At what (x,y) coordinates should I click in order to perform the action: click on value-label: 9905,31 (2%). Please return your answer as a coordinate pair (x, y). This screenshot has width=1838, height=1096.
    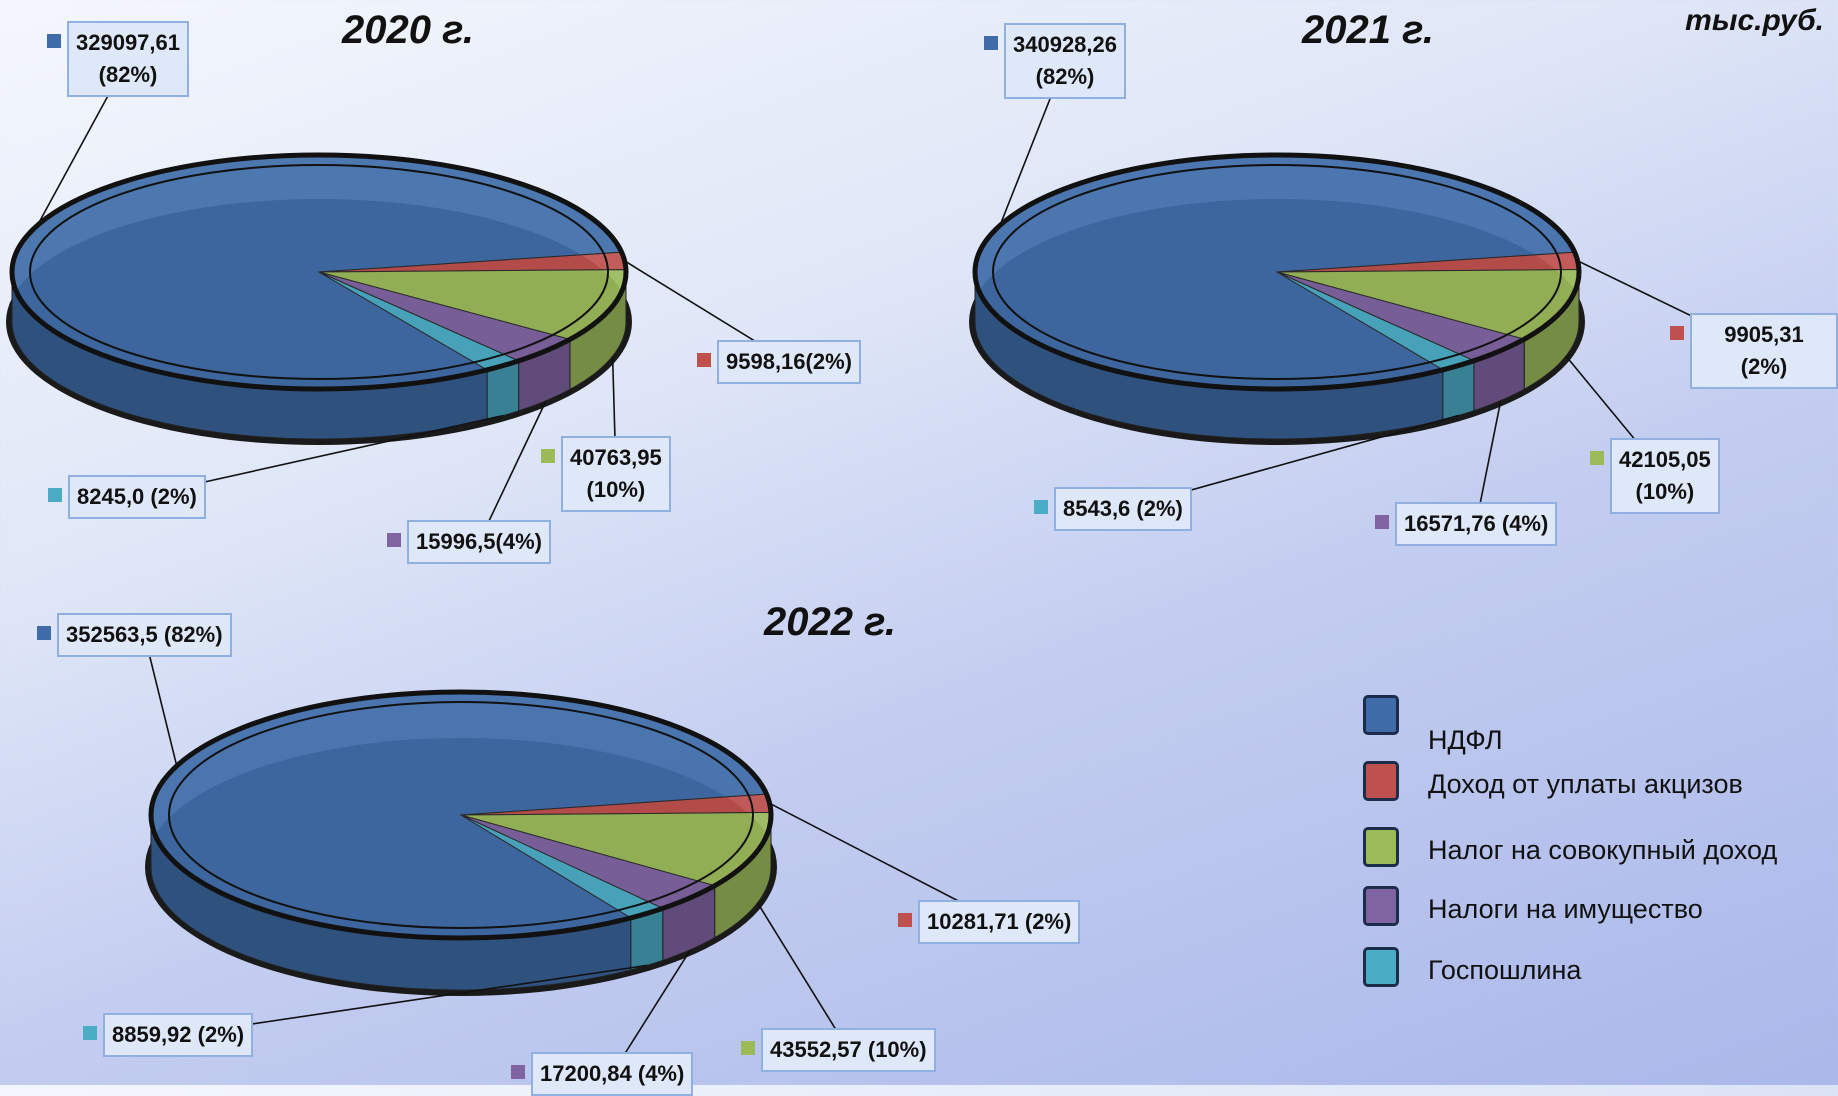
    Looking at the image, I should click on (1764, 351).